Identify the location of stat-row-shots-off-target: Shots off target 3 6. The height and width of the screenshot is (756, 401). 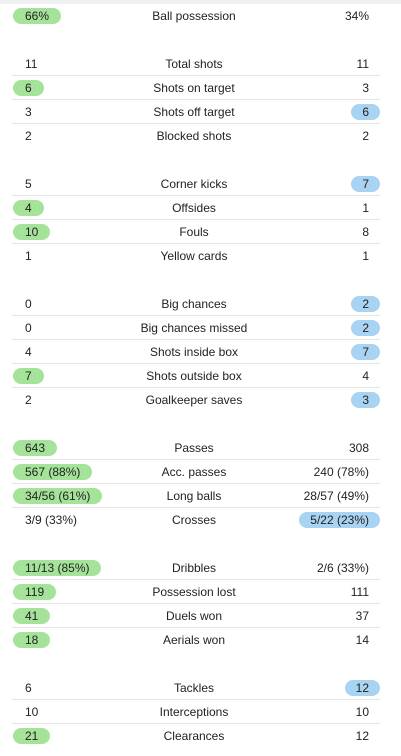
(194, 112).